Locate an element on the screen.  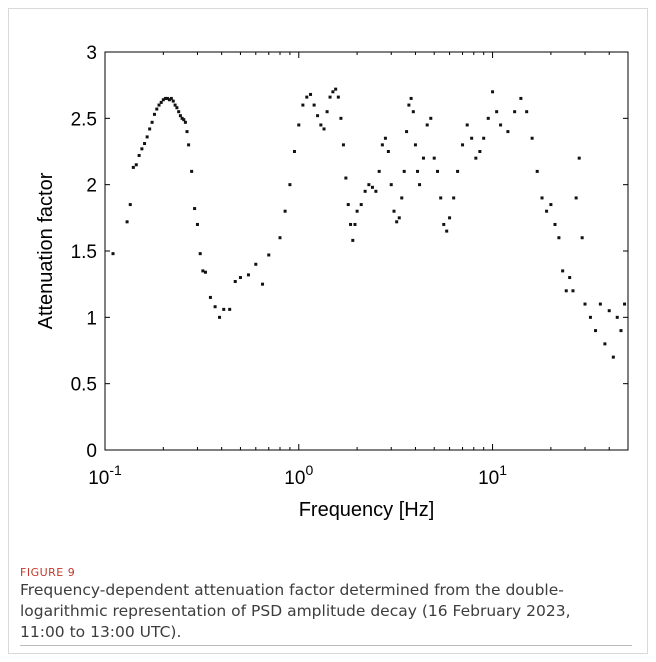
x-axis-label: Frequency [Hz] is located at coordinates (367, 510).